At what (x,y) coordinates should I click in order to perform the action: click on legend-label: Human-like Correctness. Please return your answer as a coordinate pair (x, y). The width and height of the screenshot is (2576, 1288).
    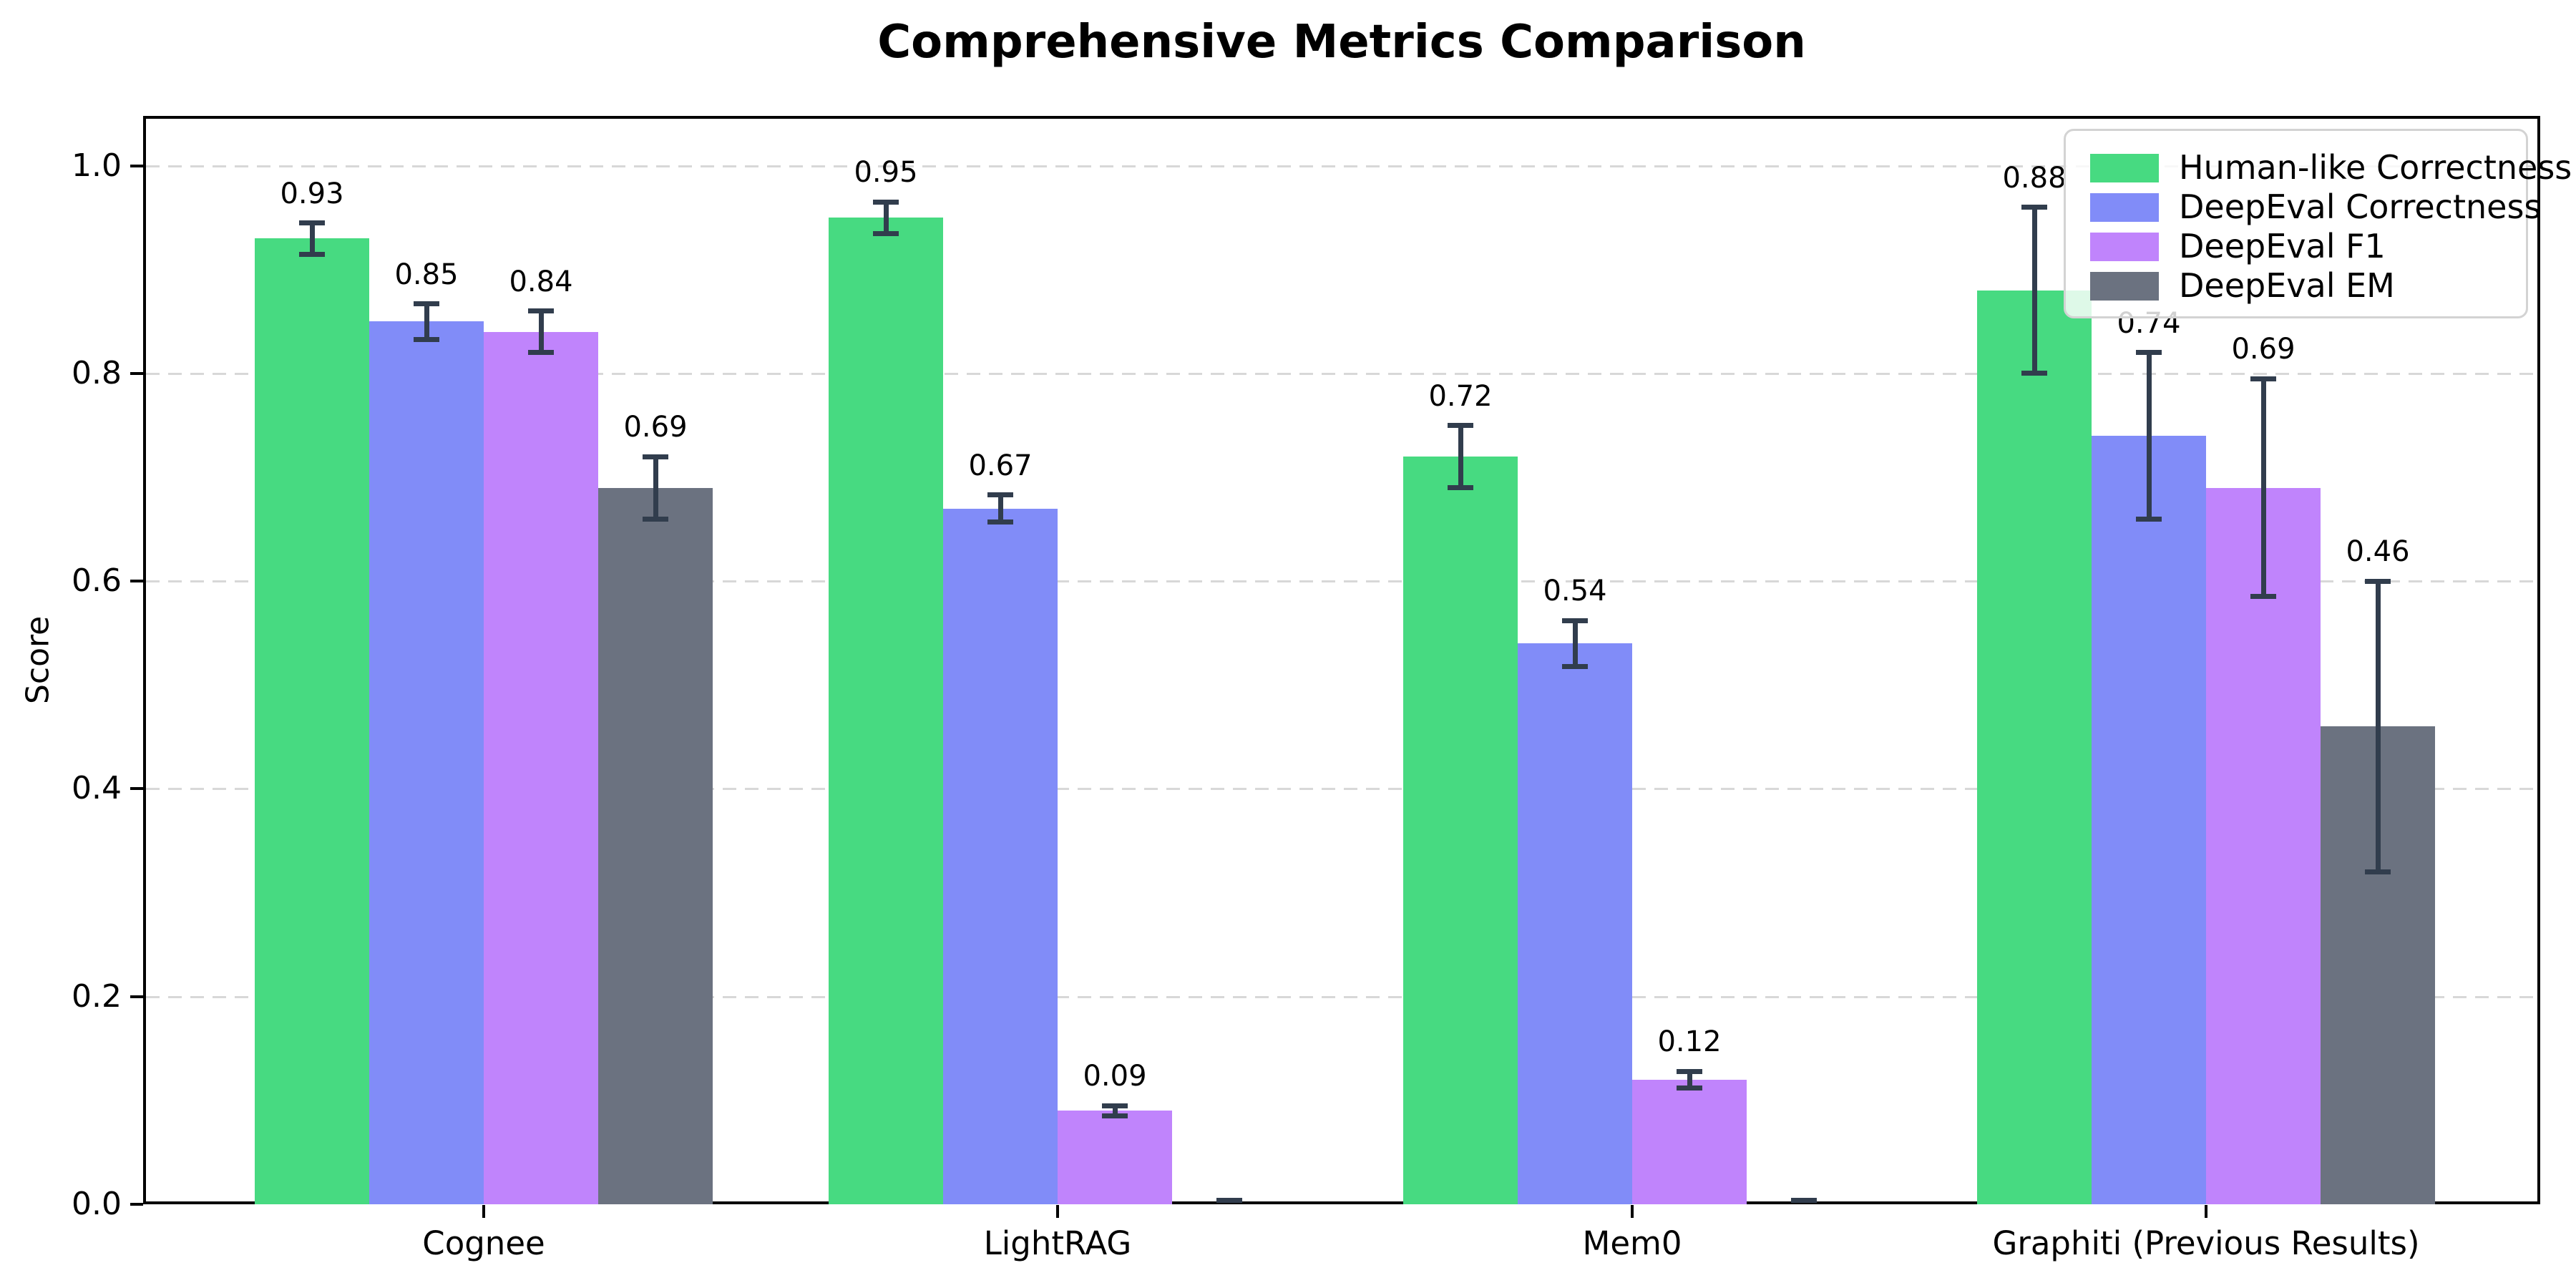
    Looking at the image, I should click on (2375, 167).